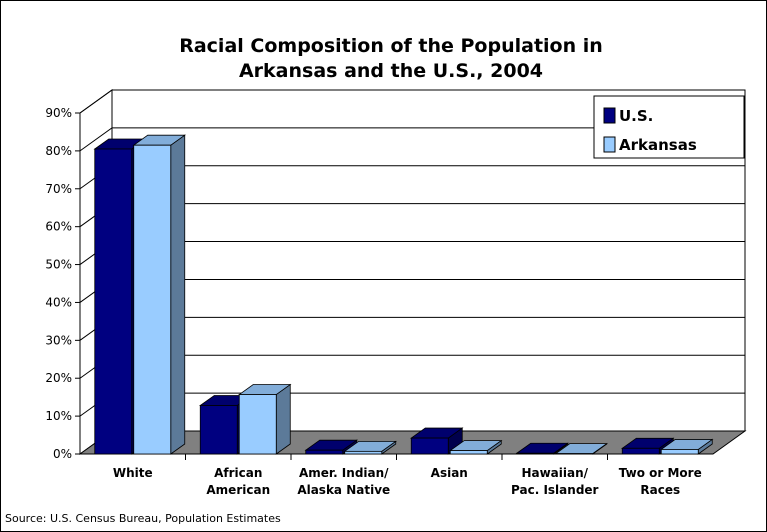 The height and width of the screenshot is (532, 767). I want to click on y-tick-label: 30%, so click(58, 340).